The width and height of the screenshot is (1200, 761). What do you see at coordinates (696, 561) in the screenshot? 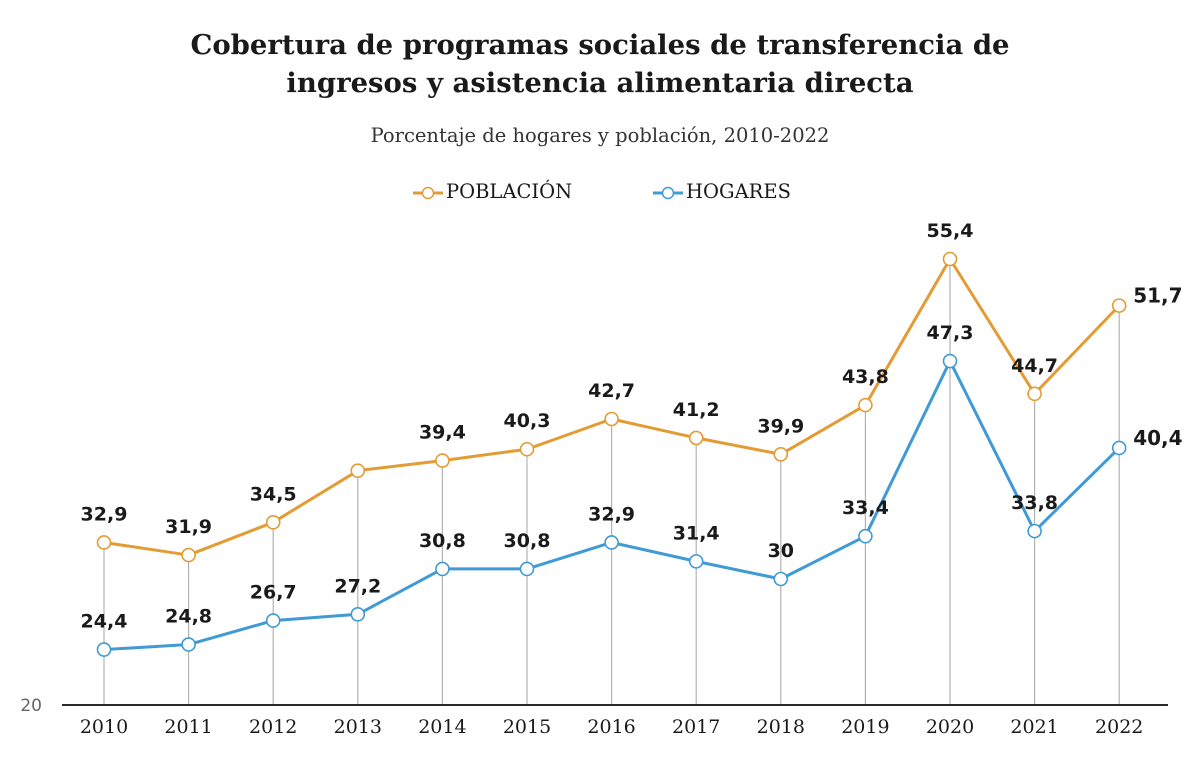
I see `data-point-hogares-2017` at bounding box center [696, 561].